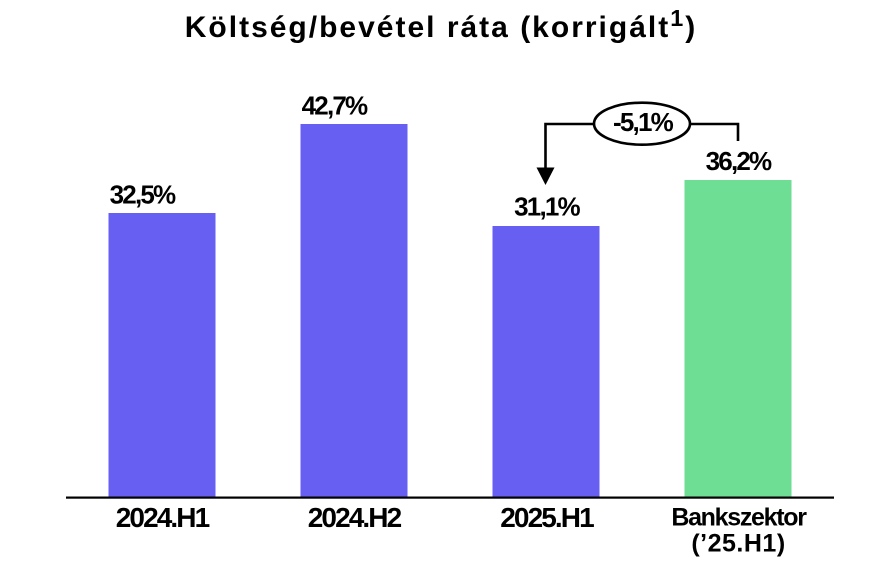 Image resolution: width=872 pixels, height=574 pixels. What do you see at coordinates (643, 122) in the screenshot?
I see `svg-text: -5,1%` at bounding box center [643, 122].